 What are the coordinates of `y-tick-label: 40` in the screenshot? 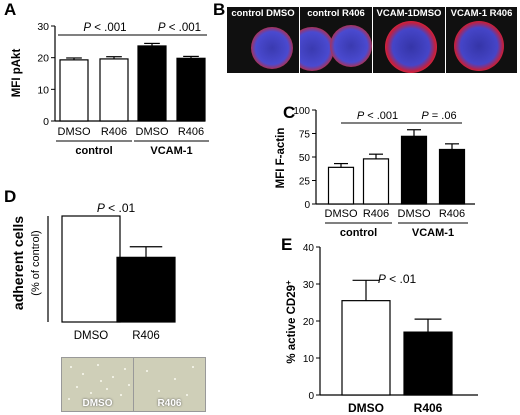 It's located at (309, 248).